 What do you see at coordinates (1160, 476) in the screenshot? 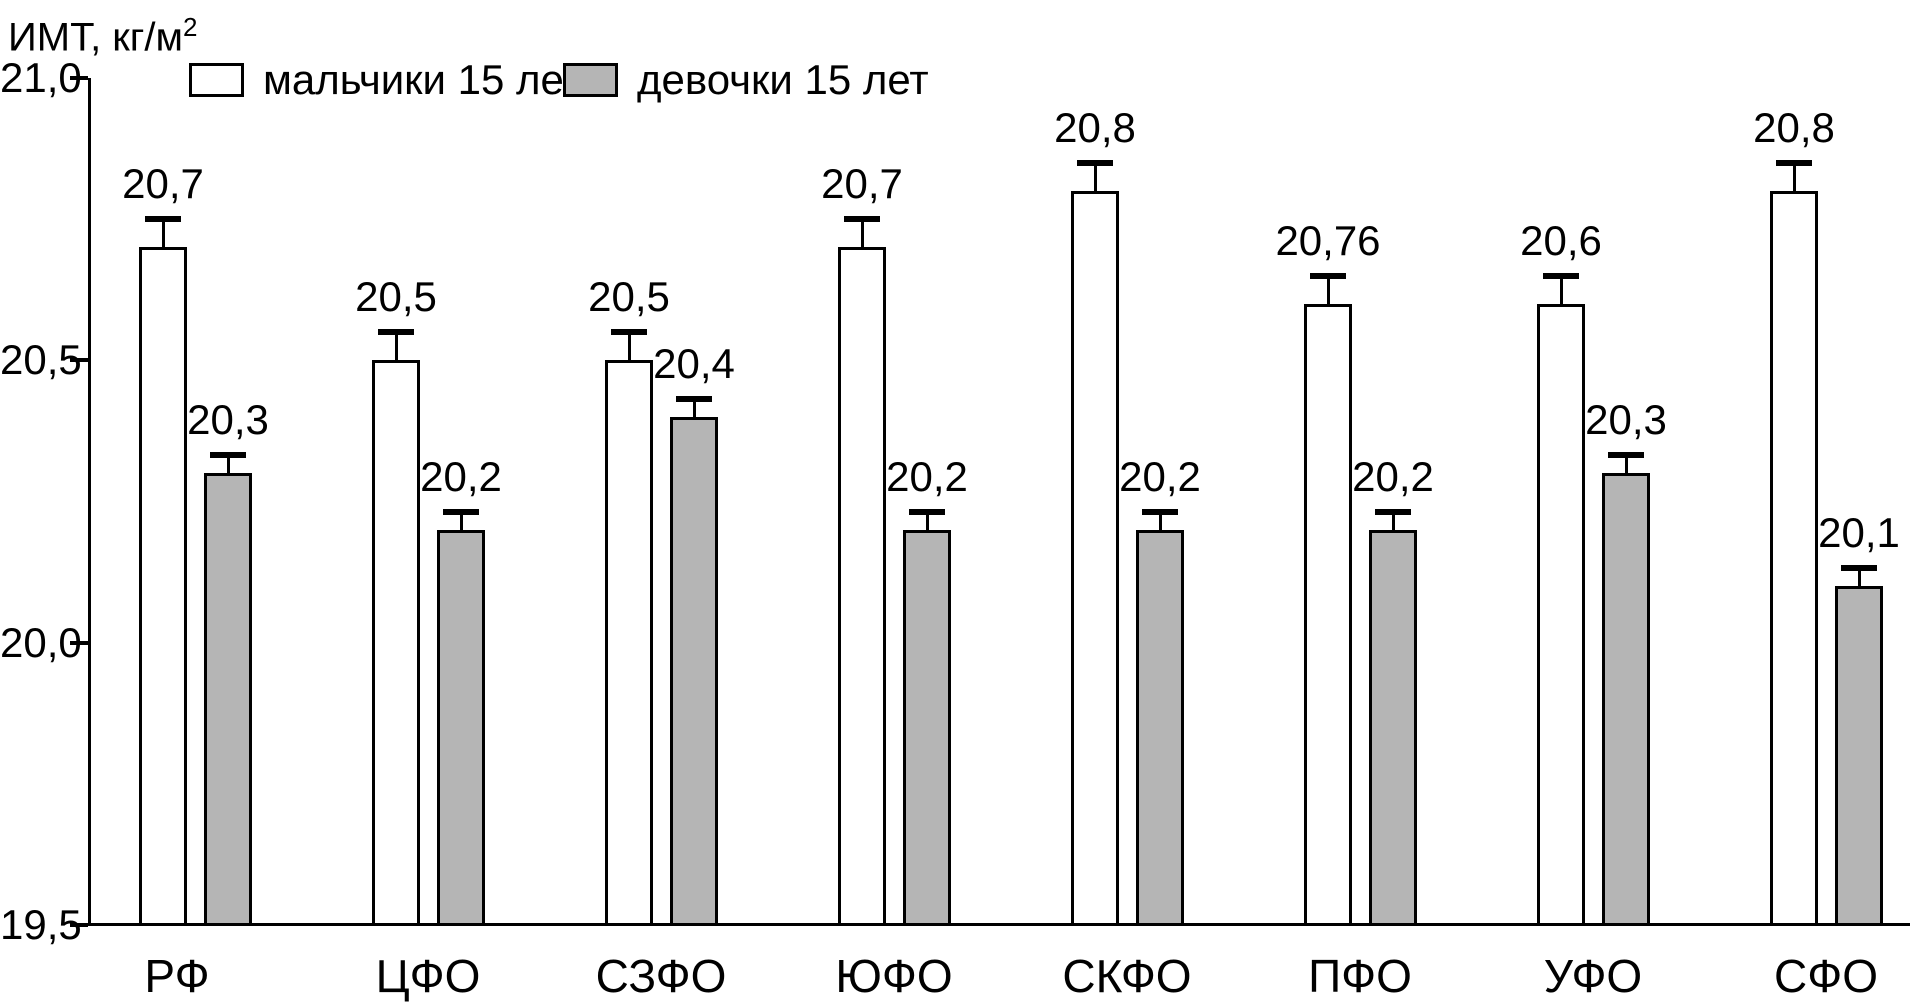
I see `bar-value-label-girls-4: 20,2` at bounding box center [1160, 476].